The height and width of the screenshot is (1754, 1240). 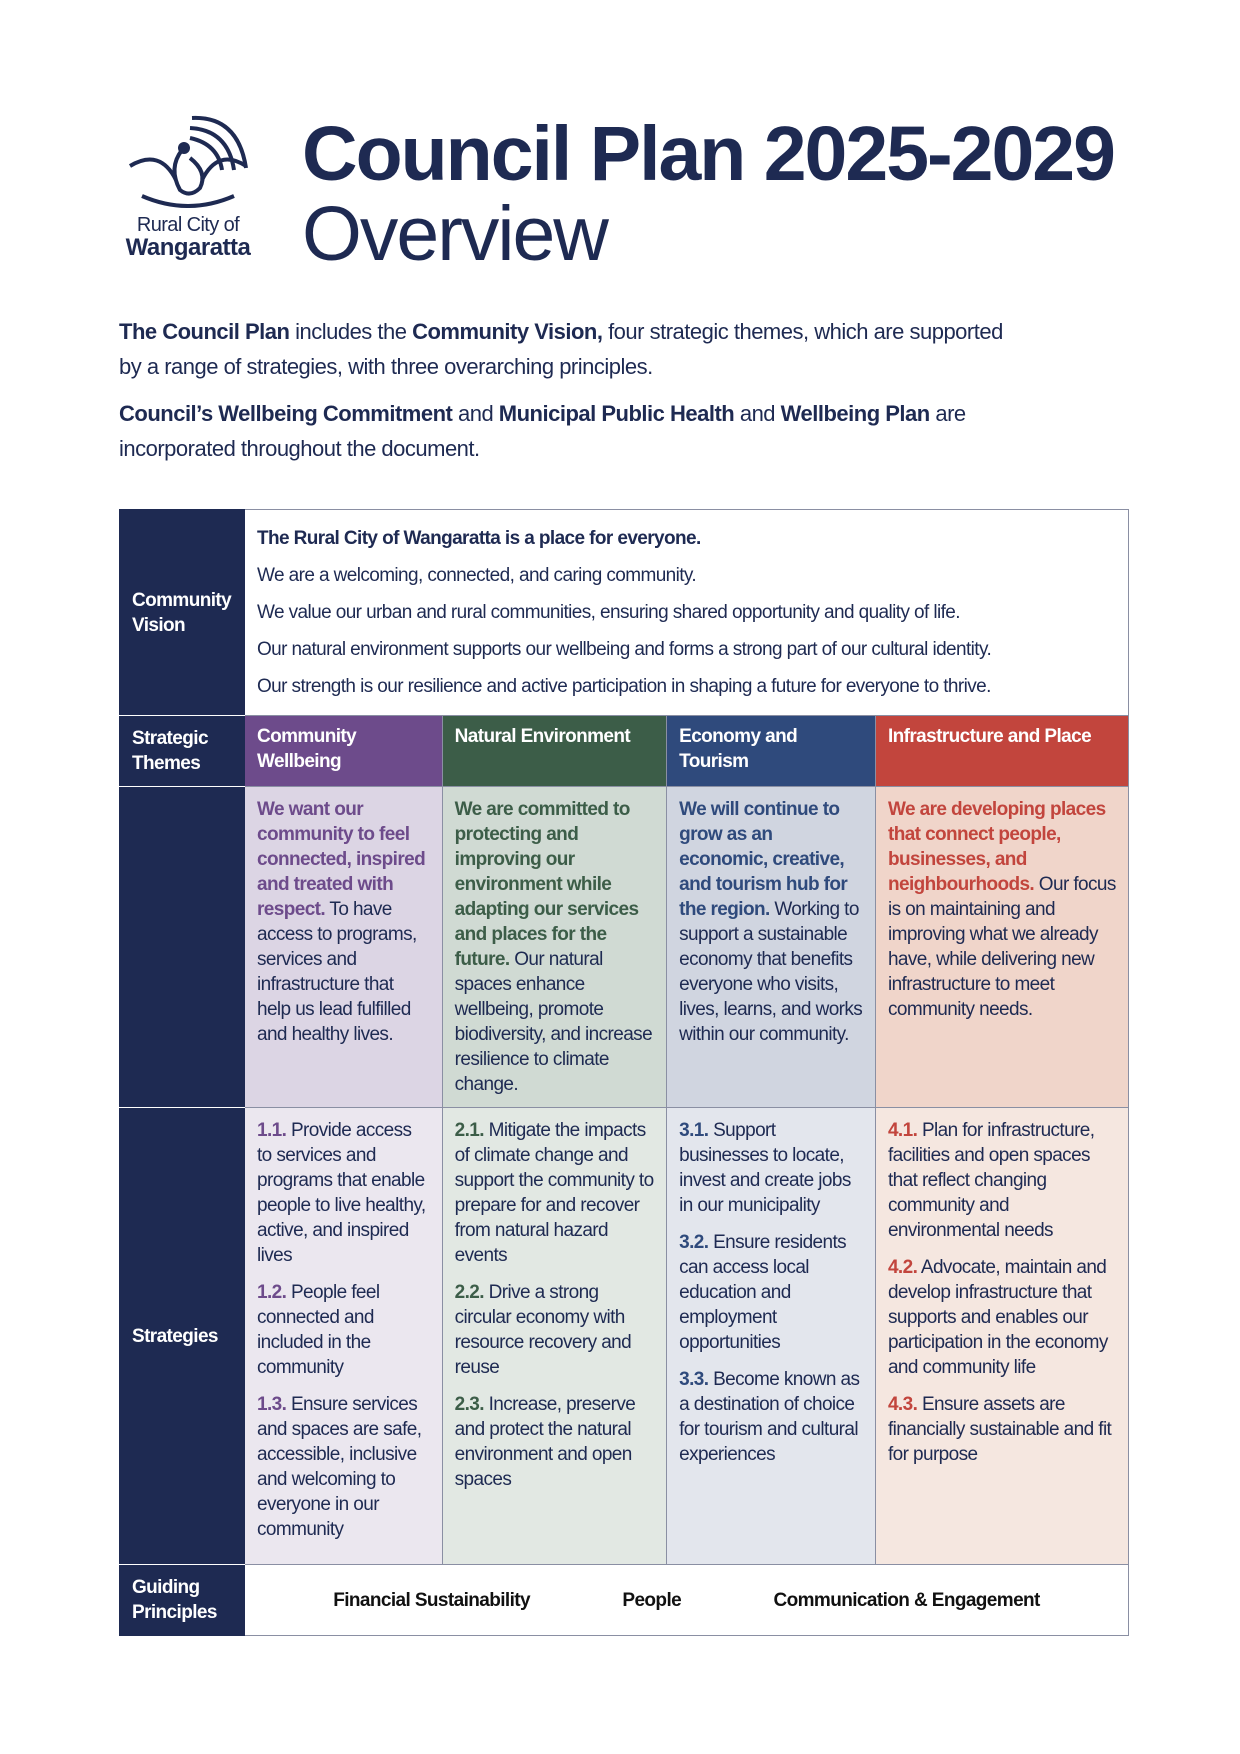 What do you see at coordinates (902, 1404) in the screenshot?
I see `strategy-number: 4.3.` at bounding box center [902, 1404].